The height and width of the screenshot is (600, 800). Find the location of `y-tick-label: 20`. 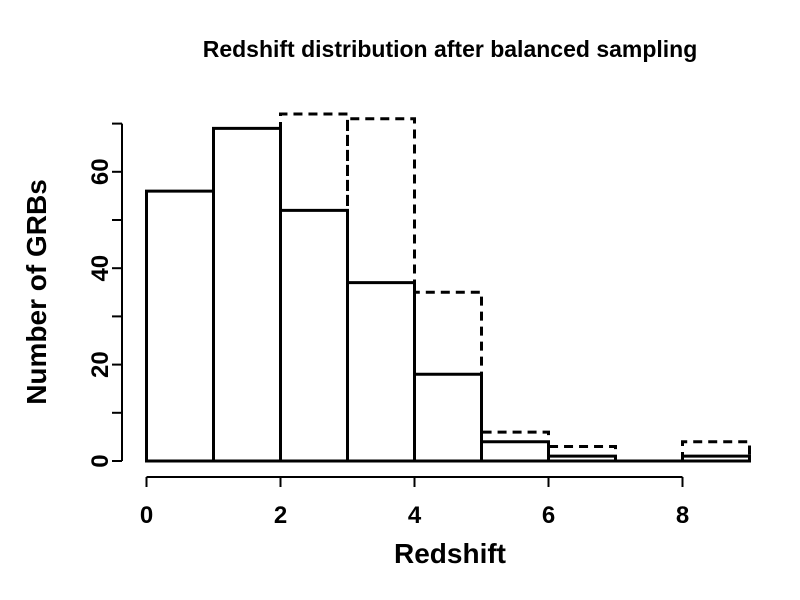

y-tick-label: 20 is located at coordinates (100, 364).